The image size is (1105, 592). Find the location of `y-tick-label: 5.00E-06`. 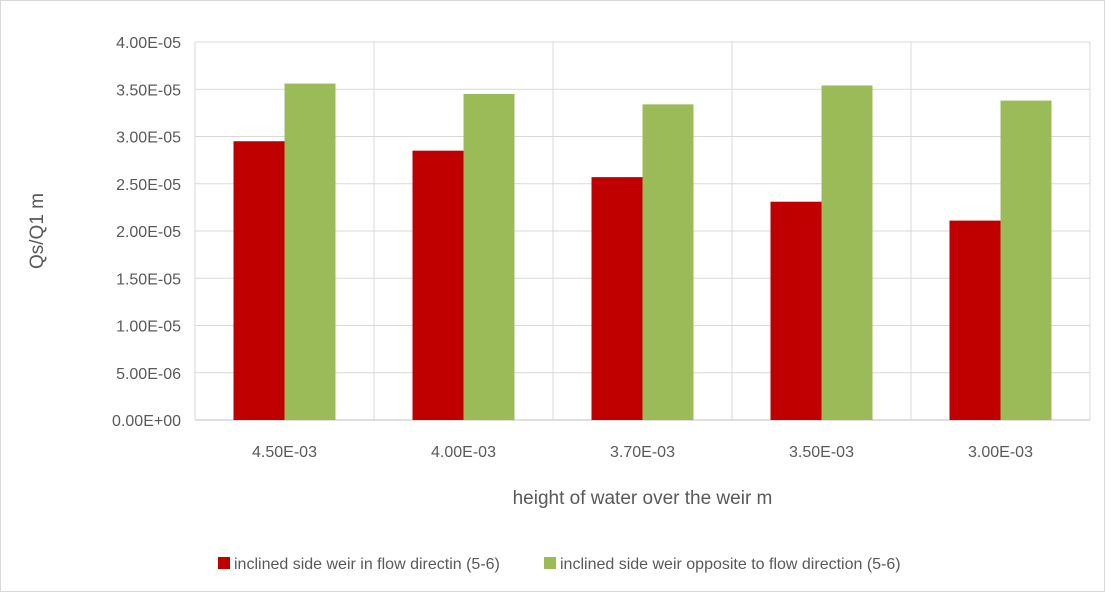

y-tick-label: 5.00E-06 is located at coordinates (148, 374).